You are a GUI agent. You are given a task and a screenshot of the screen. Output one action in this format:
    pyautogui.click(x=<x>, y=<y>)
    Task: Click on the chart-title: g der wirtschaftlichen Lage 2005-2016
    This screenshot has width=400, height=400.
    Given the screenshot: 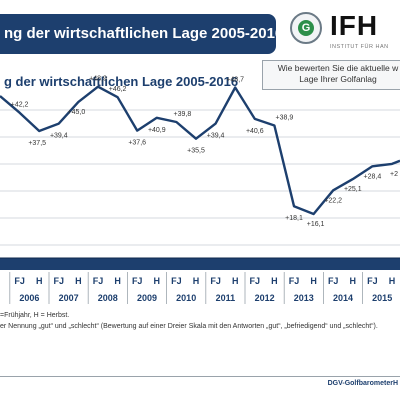 What is the action you would take?
    pyautogui.click(x=121, y=81)
    